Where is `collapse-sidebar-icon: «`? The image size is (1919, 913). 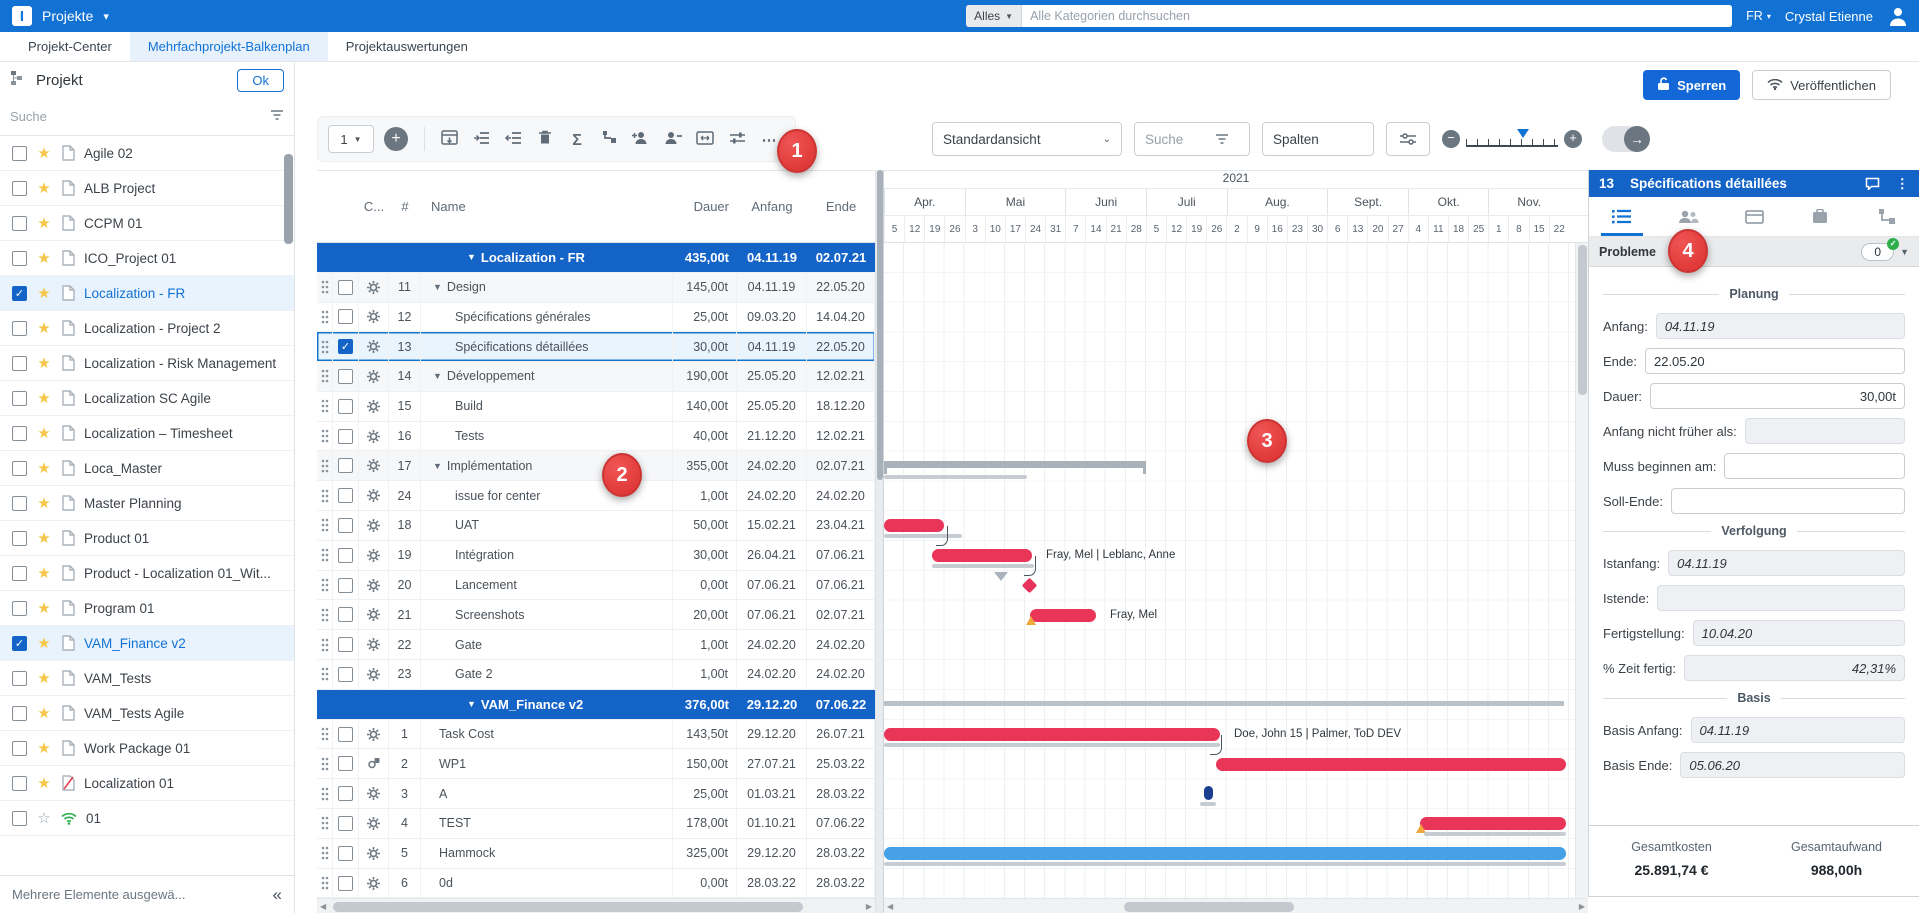 collapse-sidebar-icon: « is located at coordinates (277, 894).